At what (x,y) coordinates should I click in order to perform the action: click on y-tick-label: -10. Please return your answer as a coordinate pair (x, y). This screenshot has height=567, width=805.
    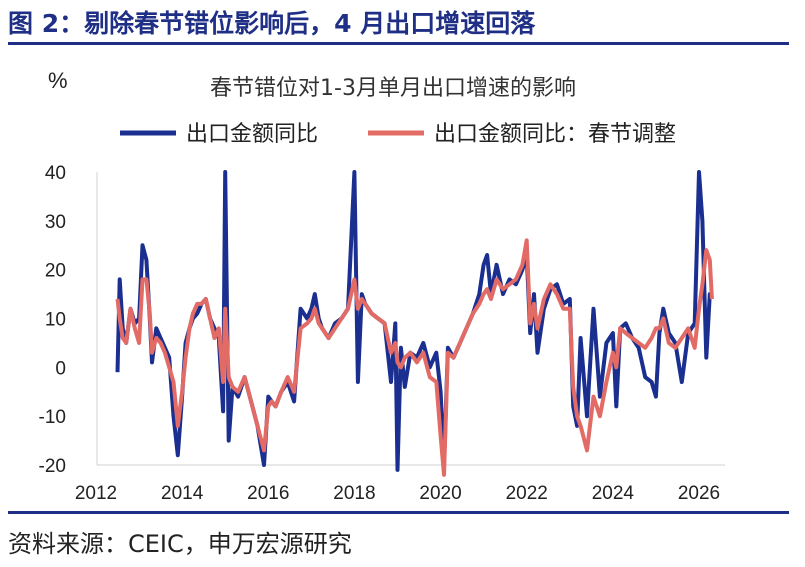
    Looking at the image, I should click on (52, 417).